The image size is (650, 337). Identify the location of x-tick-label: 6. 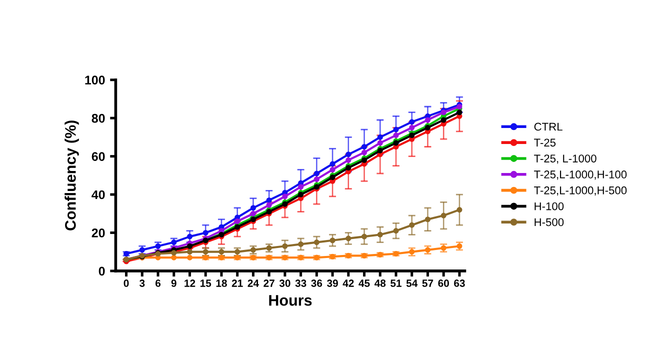
(158, 283).